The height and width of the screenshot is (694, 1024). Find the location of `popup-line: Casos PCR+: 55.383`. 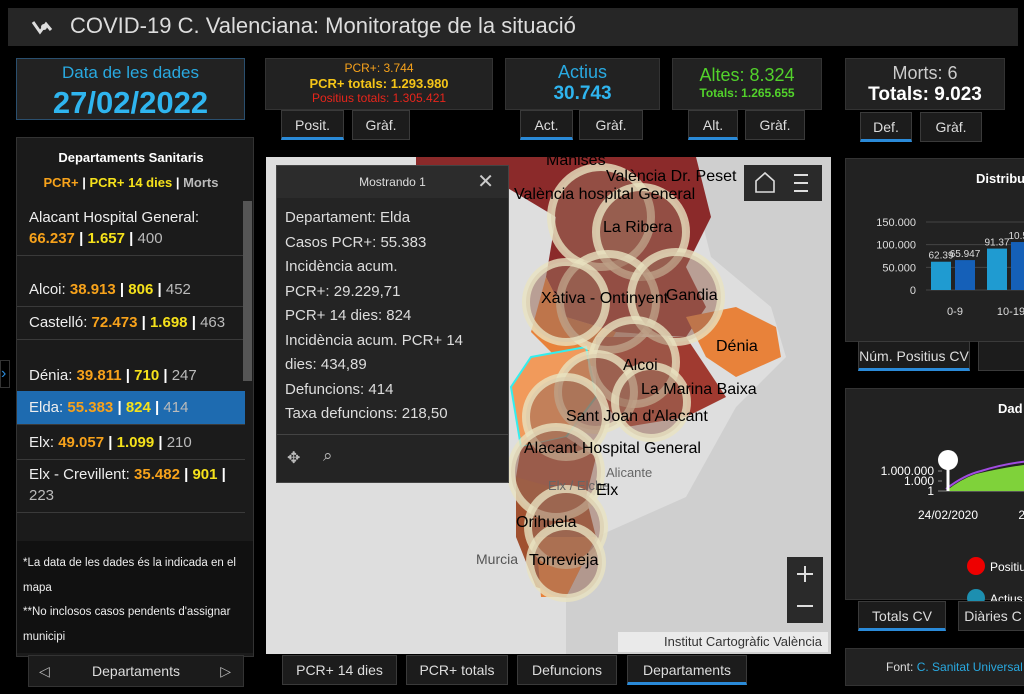

popup-line: Casos PCR+: 55.383 is located at coordinates (356, 242).